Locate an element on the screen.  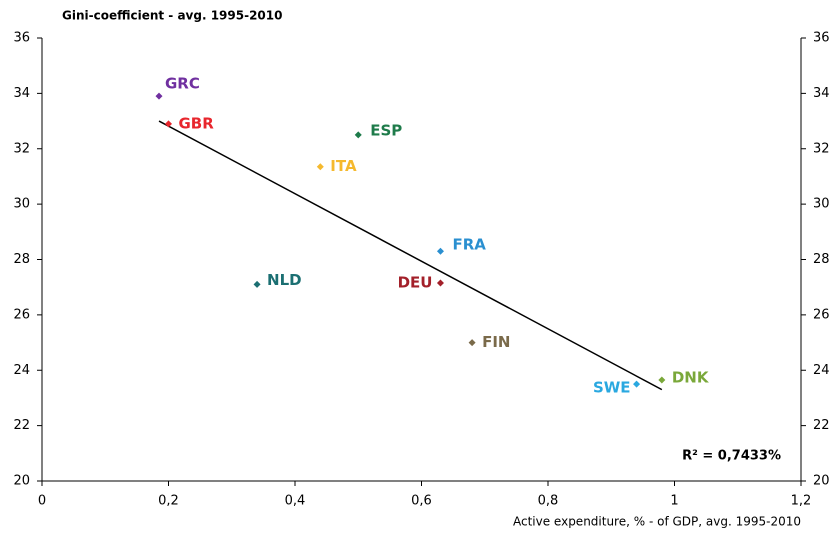
y2-tick-label: 26 is located at coordinates (821, 314).